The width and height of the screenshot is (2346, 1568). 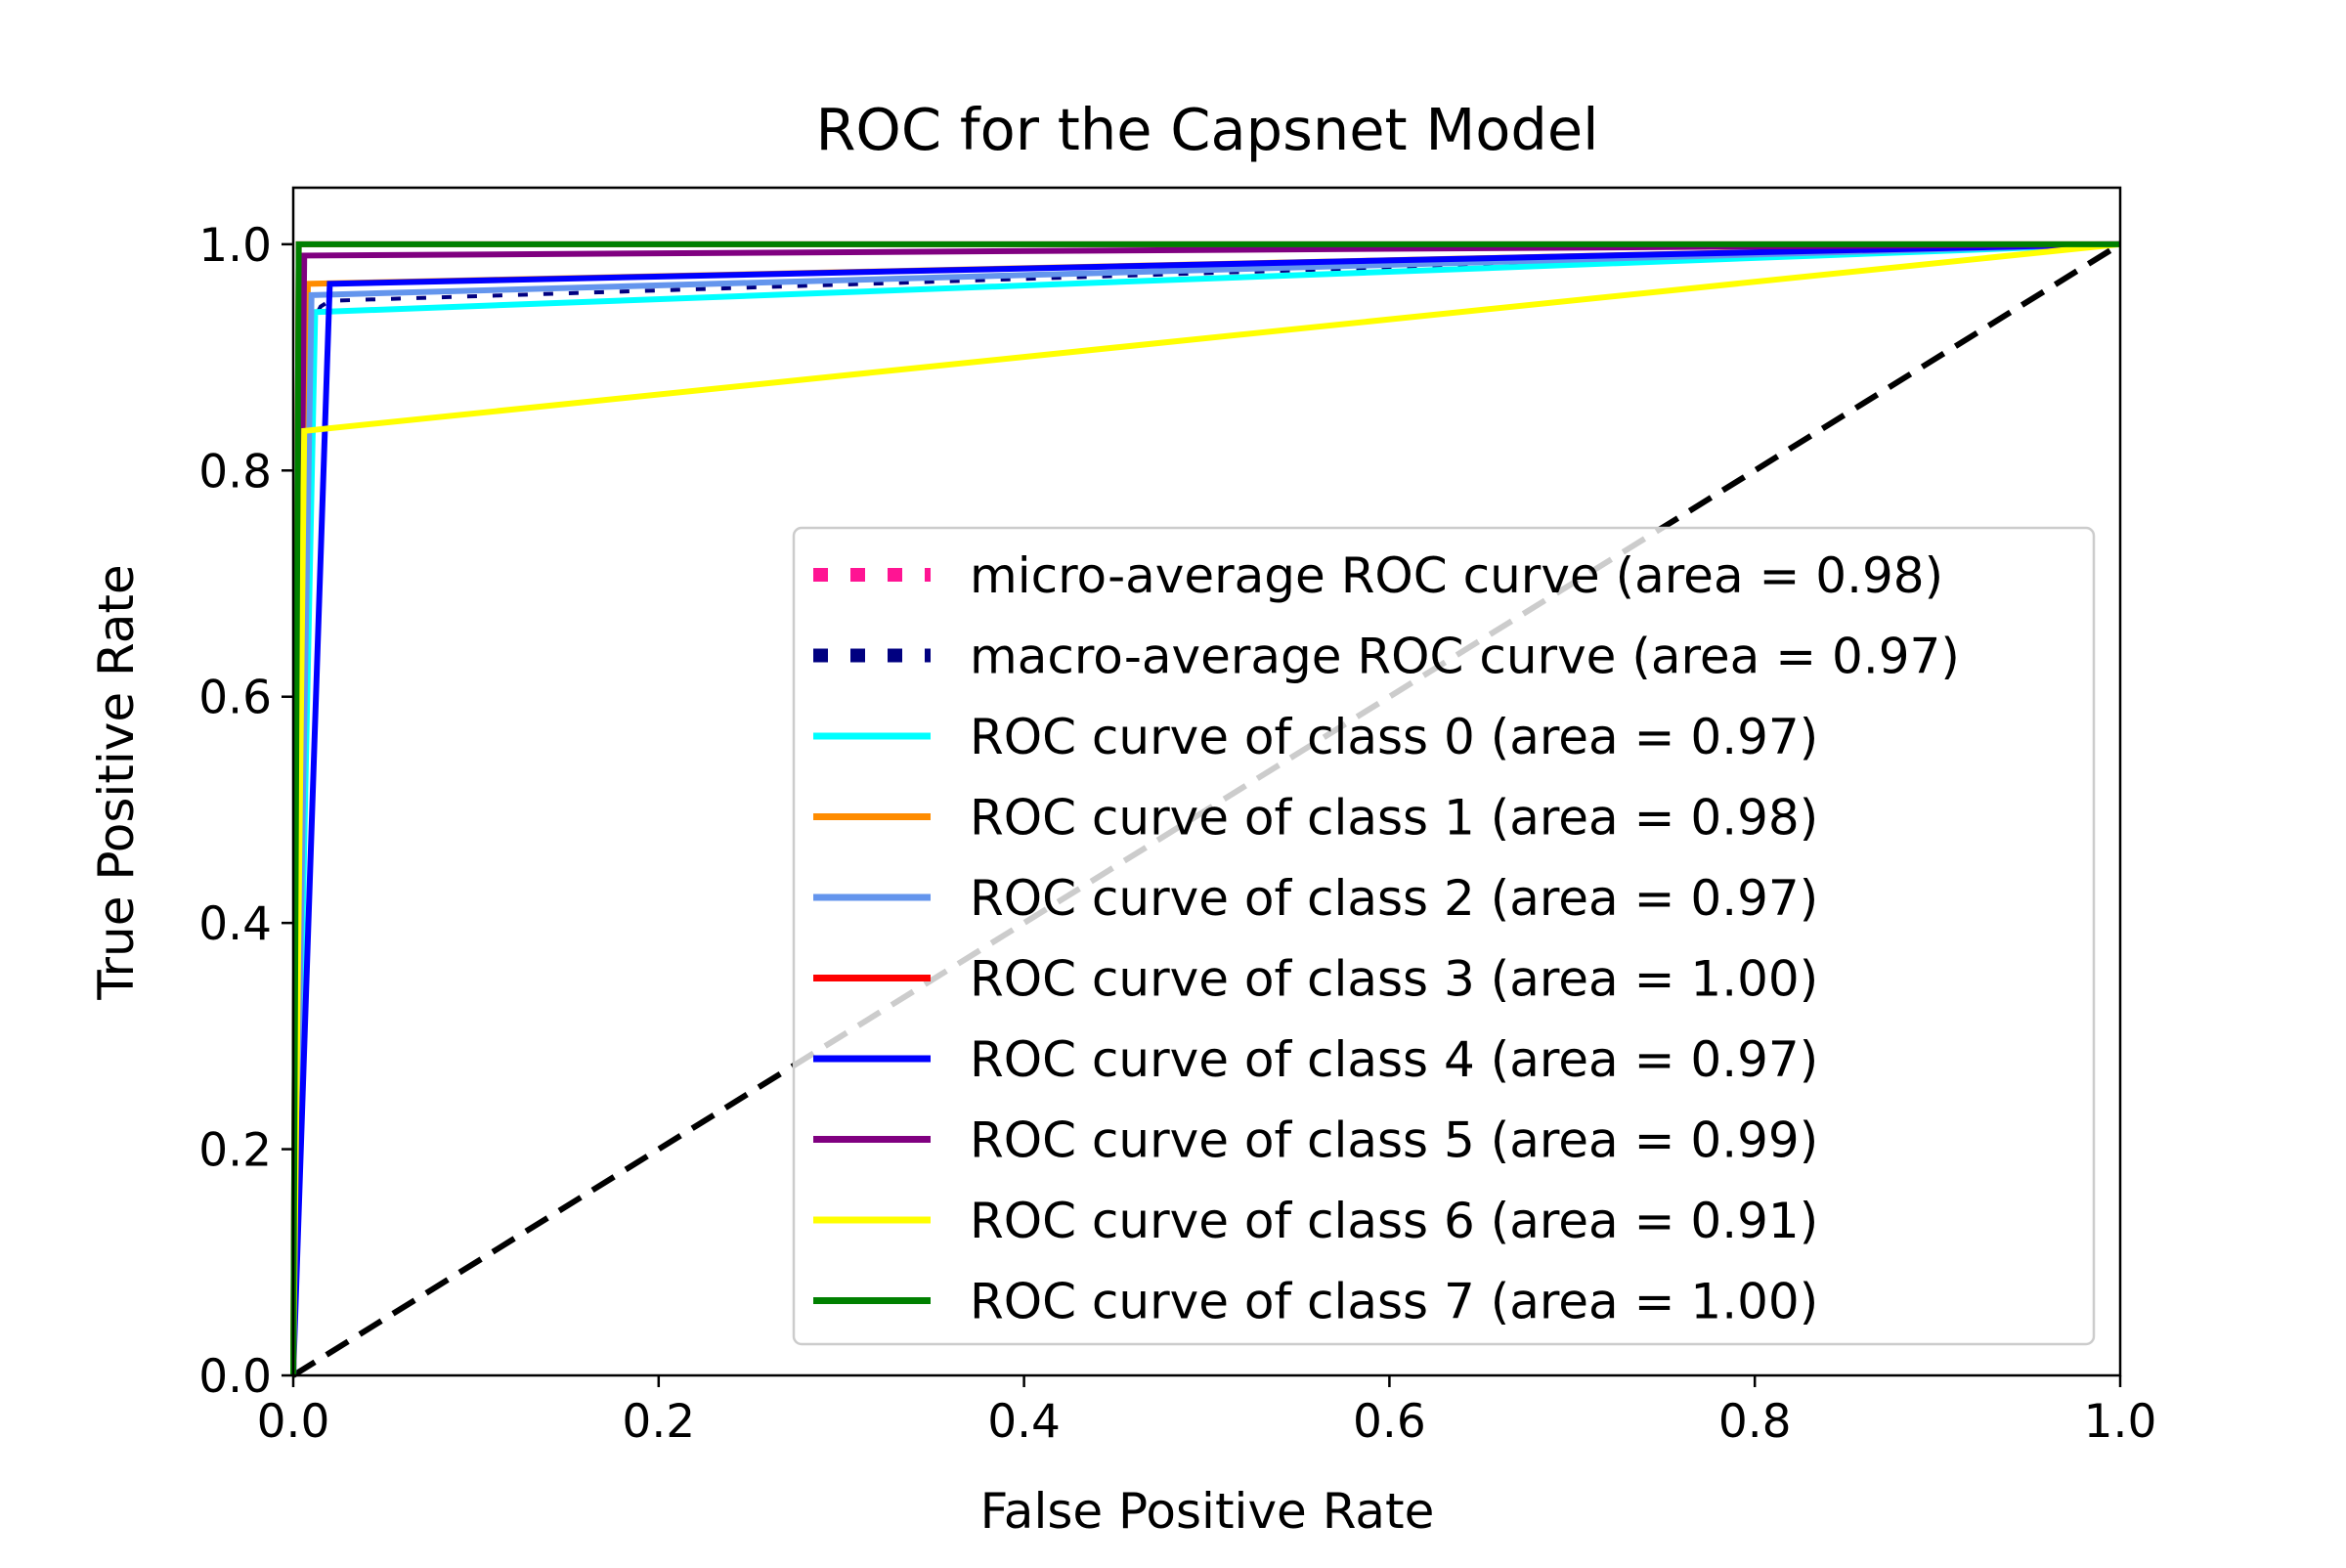 What do you see at coordinates (235, 698) in the screenshot?
I see `y-tick-label: 0.6` at bounding box center [235, 698].